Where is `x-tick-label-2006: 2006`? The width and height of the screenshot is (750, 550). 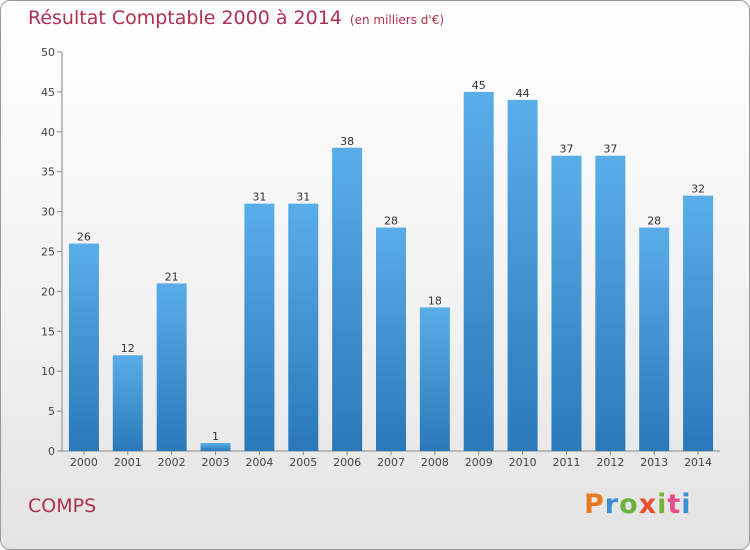
x-tick-label-2006: 2006 is located at coordinates (347, 462).